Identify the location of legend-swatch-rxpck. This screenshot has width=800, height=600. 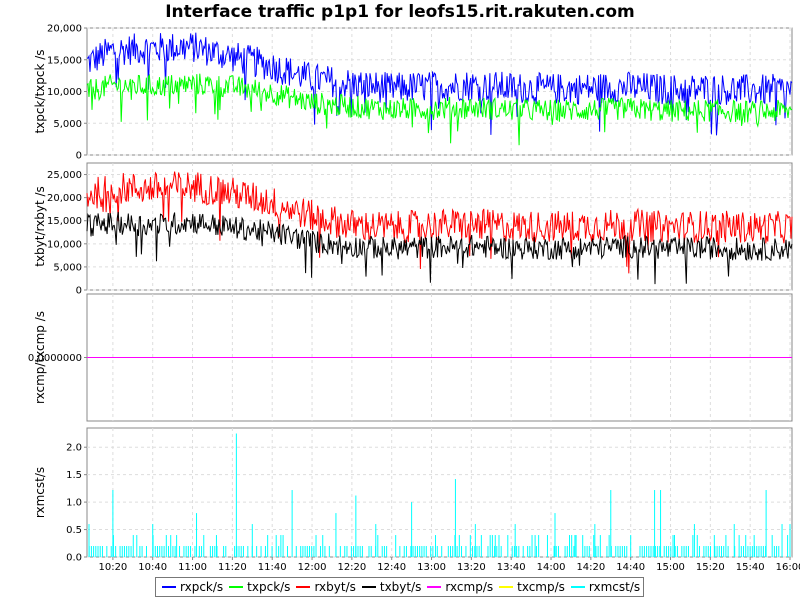
(169, 587).